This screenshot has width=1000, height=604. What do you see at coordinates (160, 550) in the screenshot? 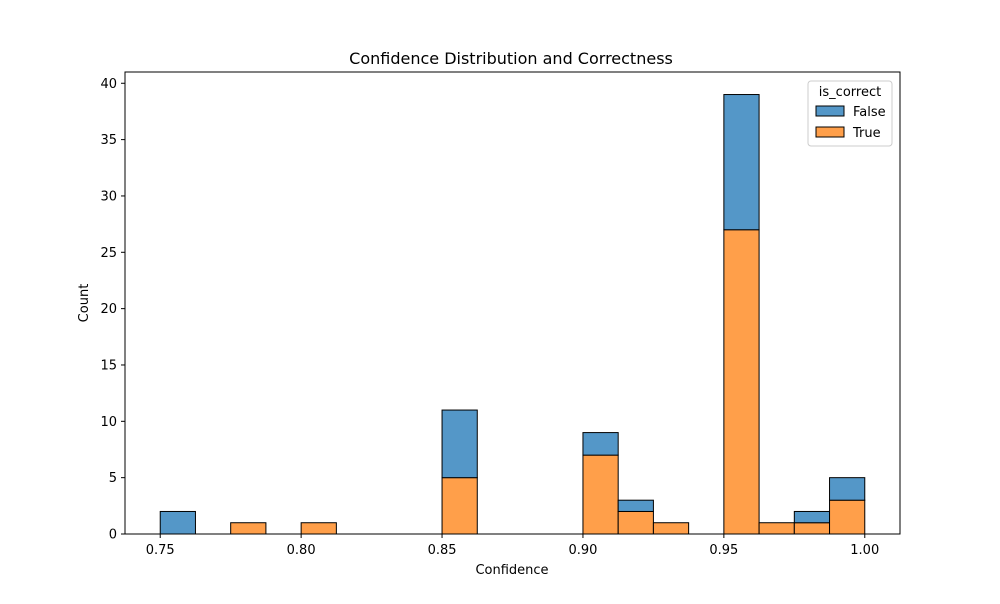
I see `x-tick-label: 0.75` at bounding box center [160, 550].